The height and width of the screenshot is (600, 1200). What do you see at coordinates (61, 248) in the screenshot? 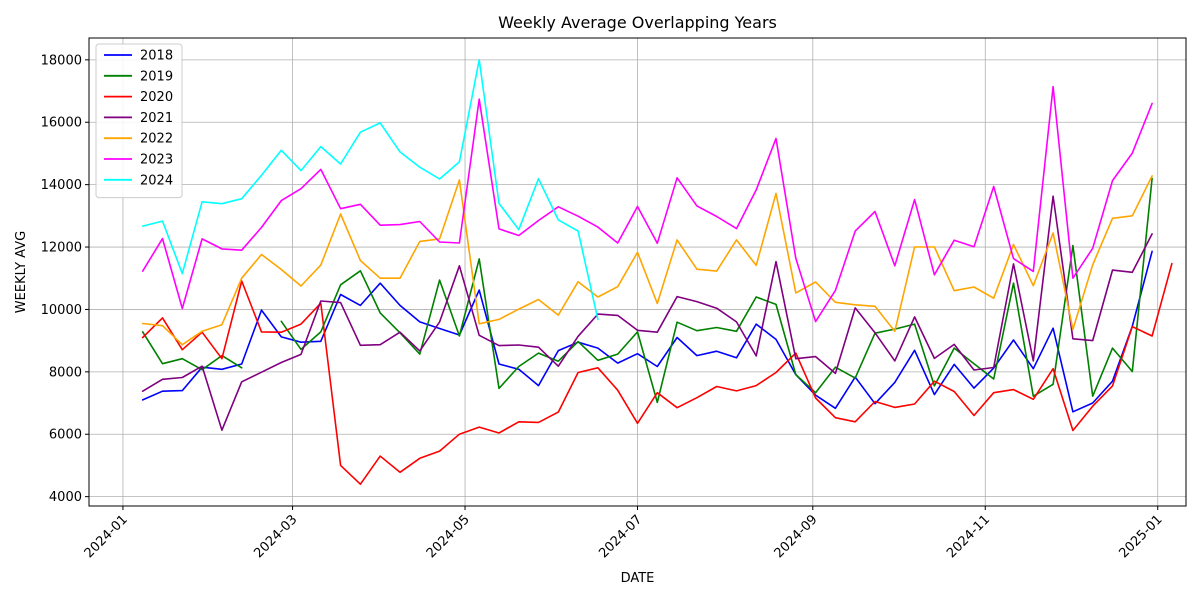
I see `y-tick-label: 12000` at bounding box center [61, 248].